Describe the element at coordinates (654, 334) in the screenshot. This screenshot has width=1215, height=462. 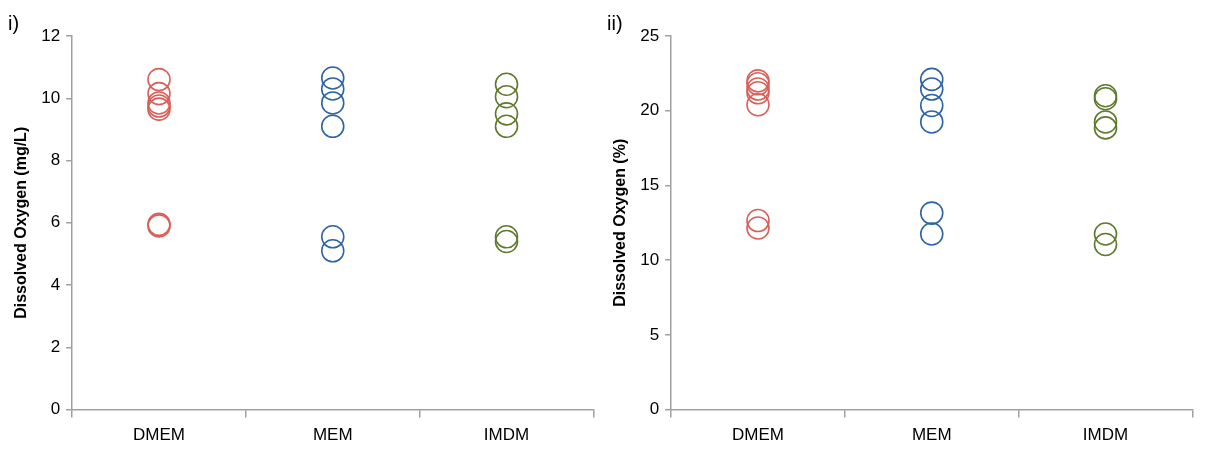
I see `y-tick-label: 5` at that location.